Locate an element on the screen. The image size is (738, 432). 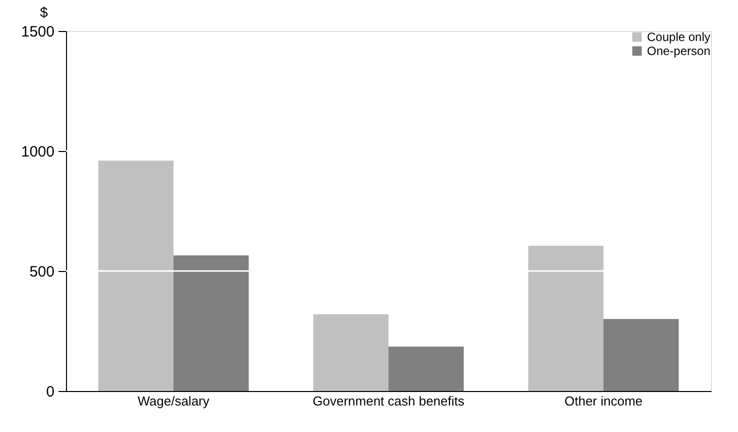
legend-label: Couple only is located at coordinates (678, 37).